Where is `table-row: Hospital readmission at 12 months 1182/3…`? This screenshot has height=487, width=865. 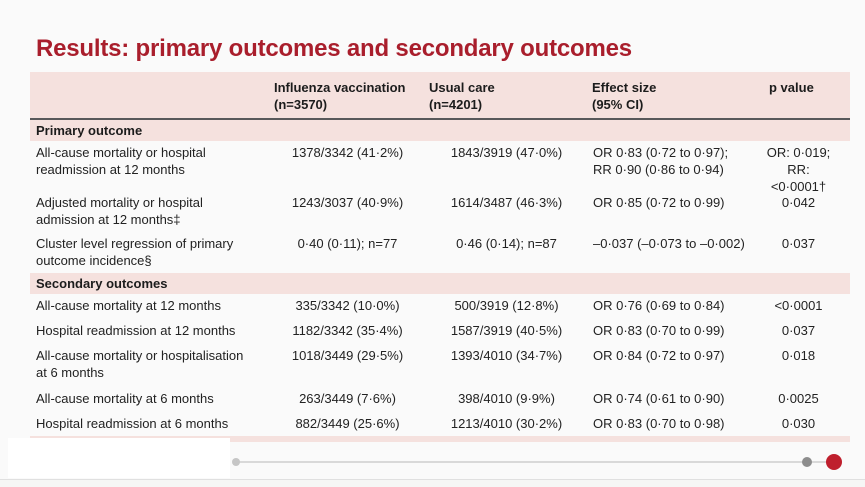 table-row: Hospital readmission at 12 months 1182/3… is located at coordinates (440, 331).